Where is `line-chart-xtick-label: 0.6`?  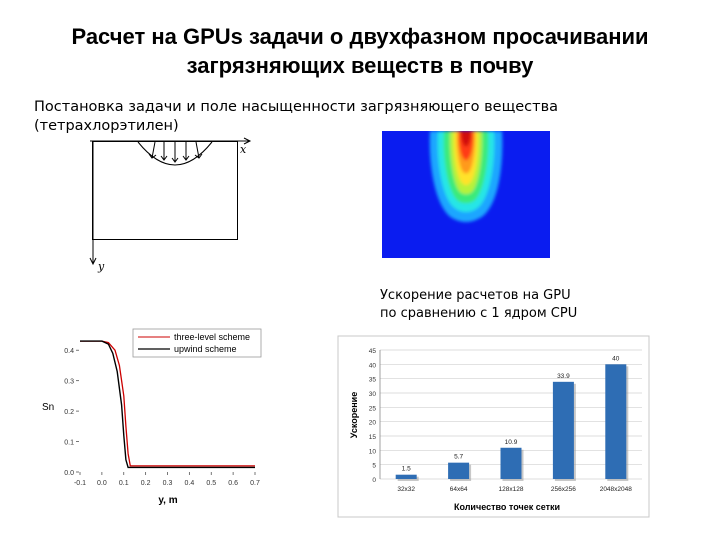
line-chart-xtick-label: 0.6 is located at coordinates (233, 483).